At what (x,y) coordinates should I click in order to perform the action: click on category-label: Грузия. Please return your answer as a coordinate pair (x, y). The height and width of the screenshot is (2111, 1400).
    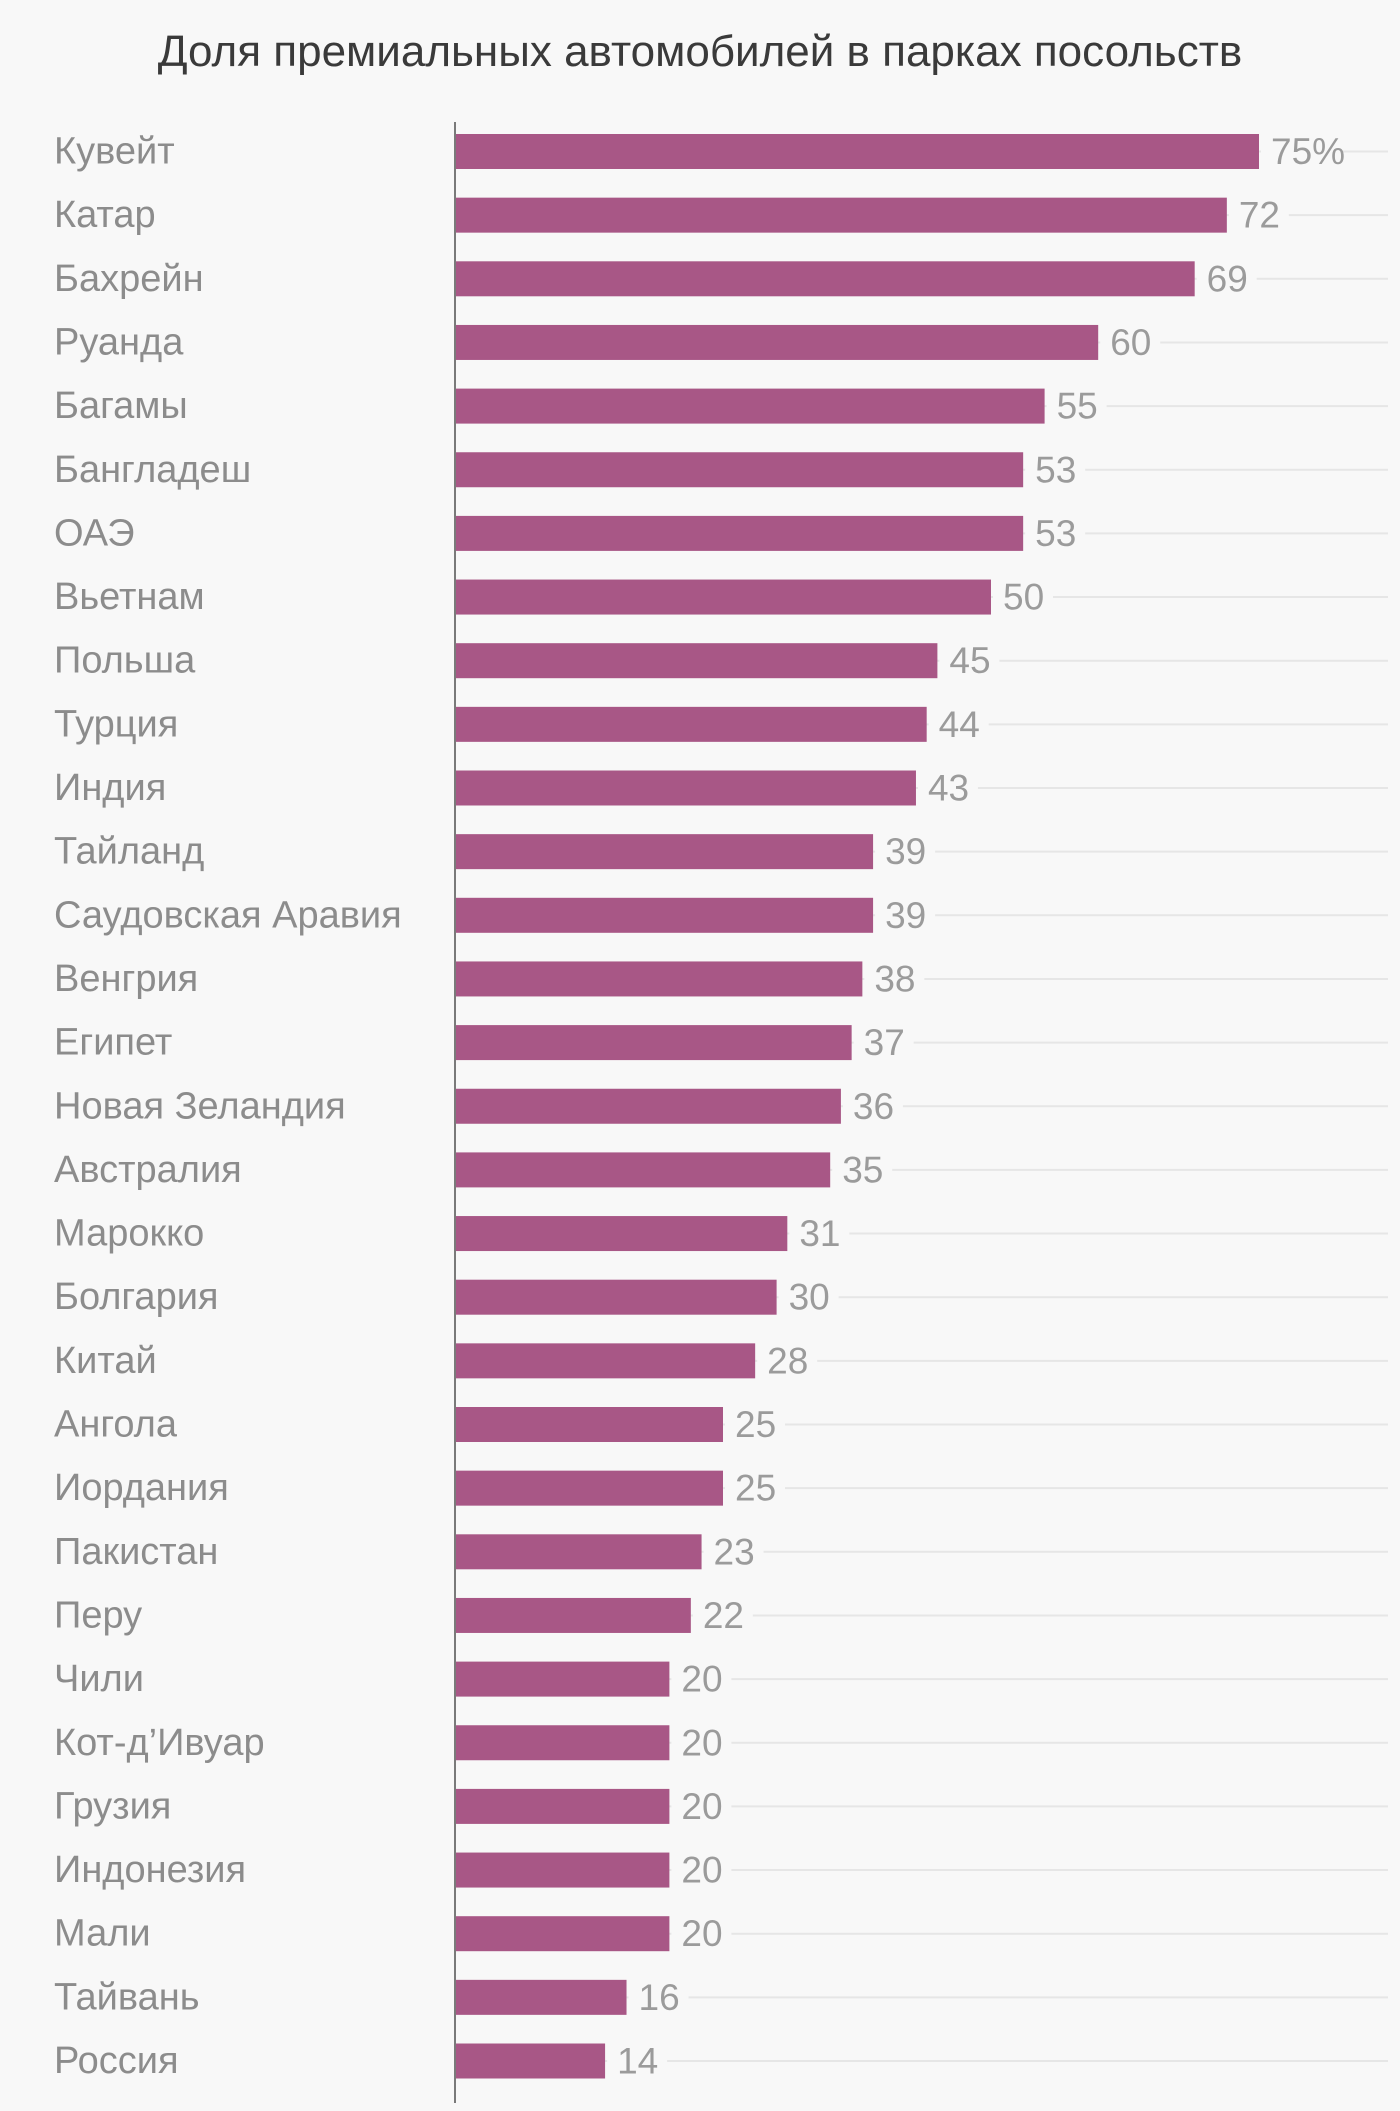
    Looking at the image, I should click on (112, 1806).